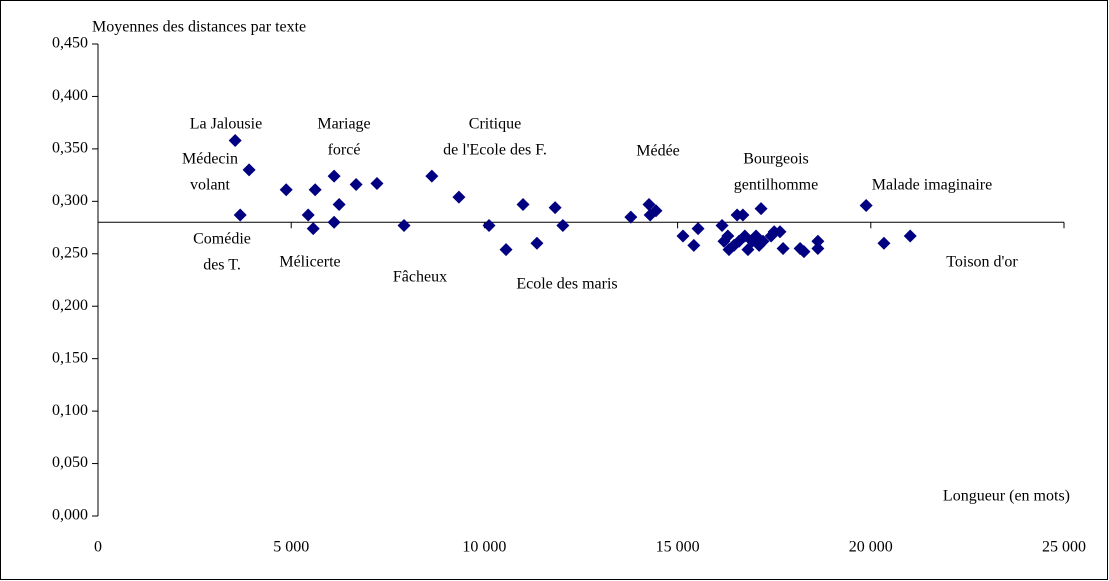  Describe the element at coordinates (932, 185) in the screenshot. I see `annotation: Malade imaginaire` at that location.